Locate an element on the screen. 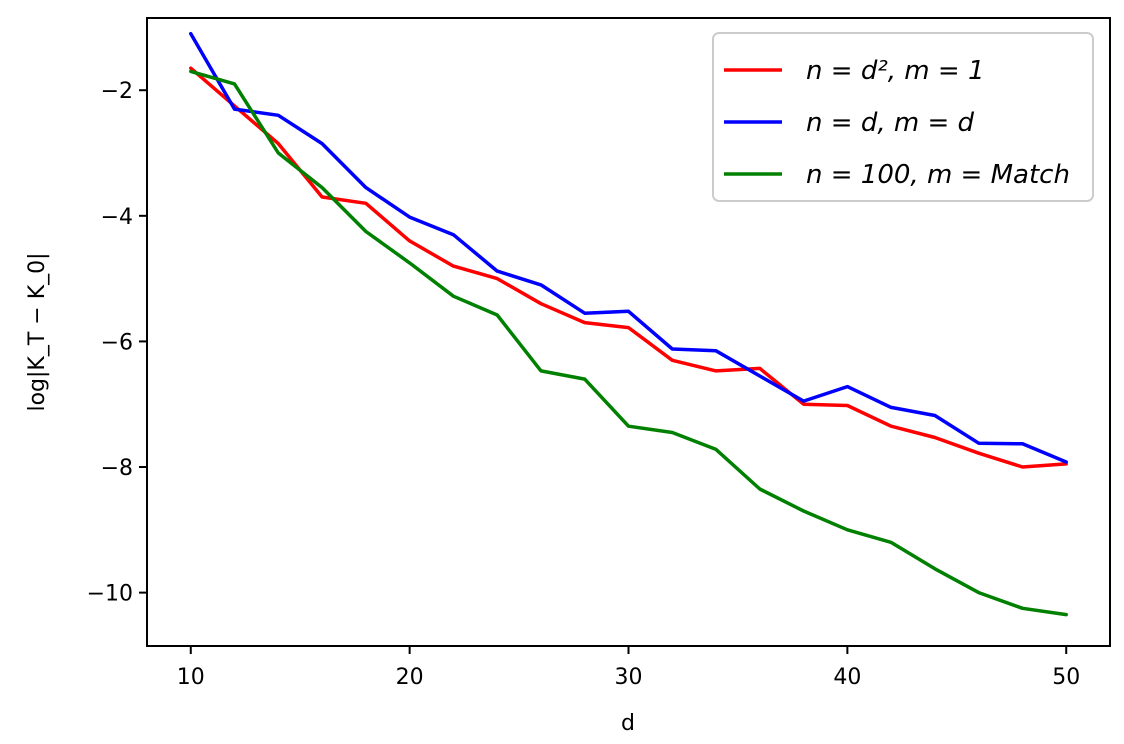 The width and height of the screenshot is (1124, 744). y-tick-label: −8 is located at coordinates (117, 468).